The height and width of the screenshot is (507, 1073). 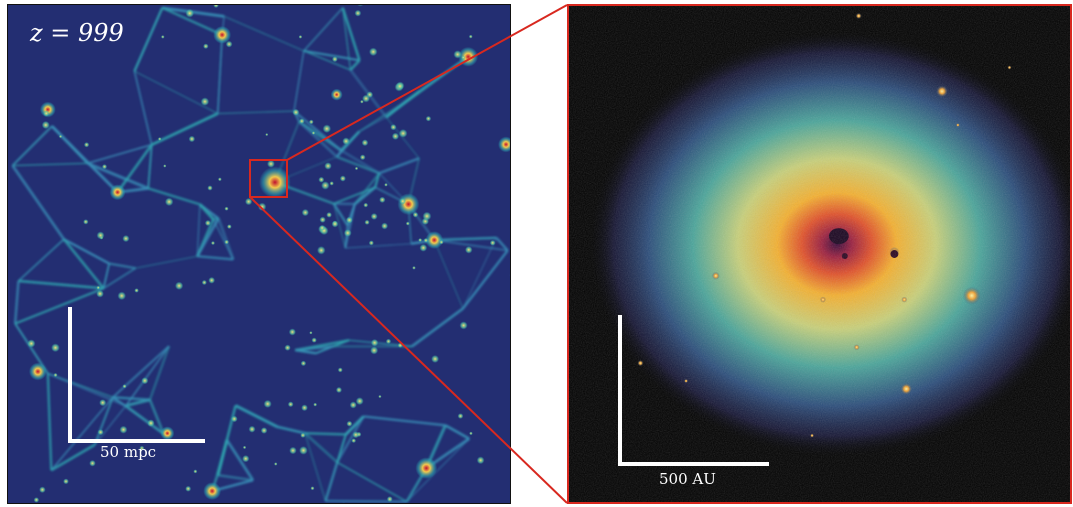 What do you see at coordinates (128, 452) in the screenshot?
I see `scale-bar-mpc-label: 50 mpc` at bounding box center [128, 452].